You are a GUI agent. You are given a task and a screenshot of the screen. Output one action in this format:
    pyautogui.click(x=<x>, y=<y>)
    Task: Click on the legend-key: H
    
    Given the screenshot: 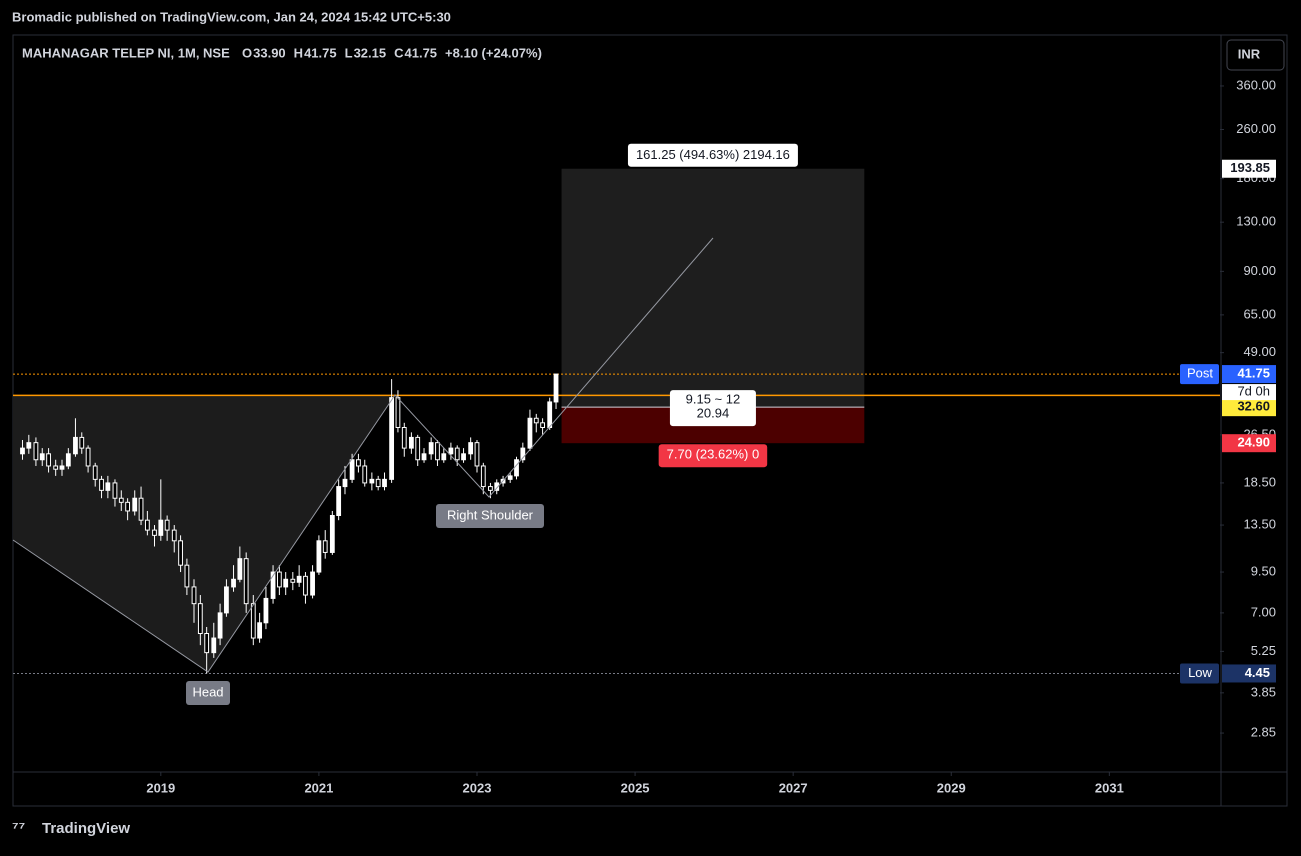 What is the action you would take?
    pyautogui.click(x=298, y=52)
    